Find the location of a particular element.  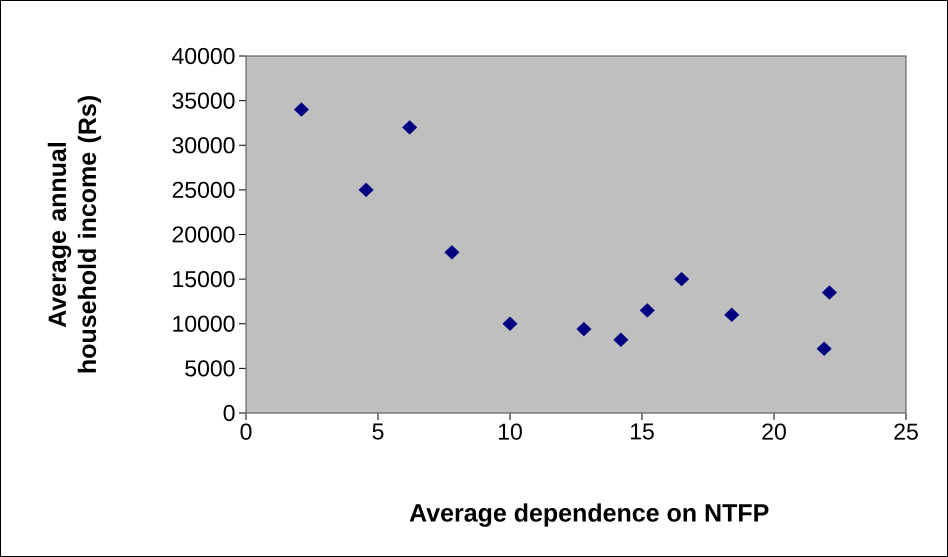

y-tick-label: 20000 is located at coordinates (203, 234).